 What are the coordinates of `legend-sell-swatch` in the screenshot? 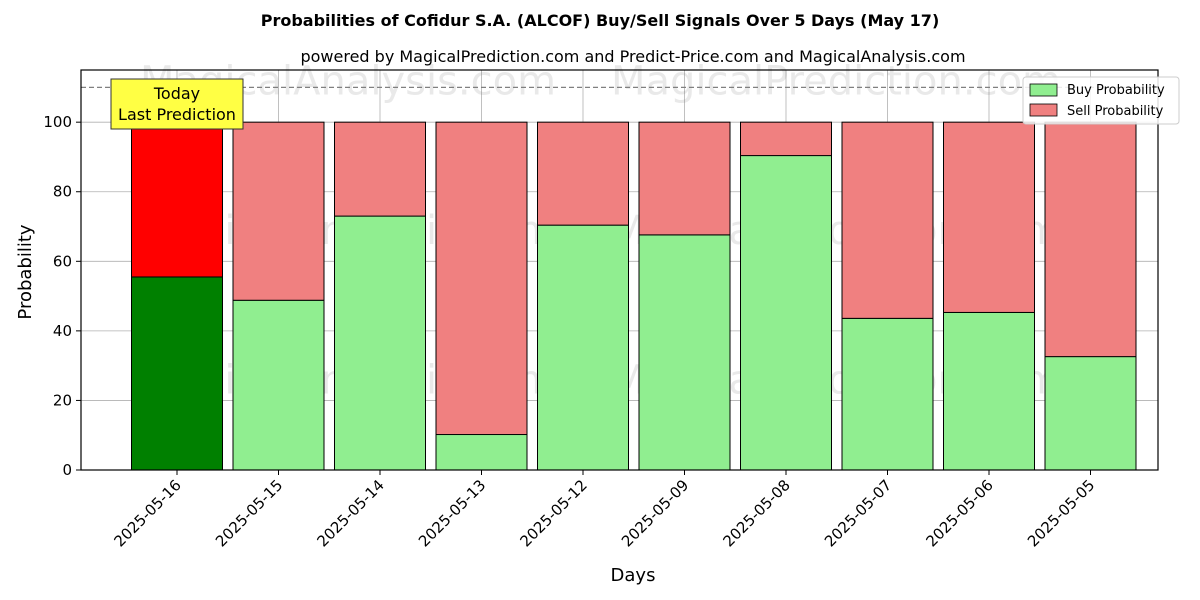 It's located at (1043, 110).